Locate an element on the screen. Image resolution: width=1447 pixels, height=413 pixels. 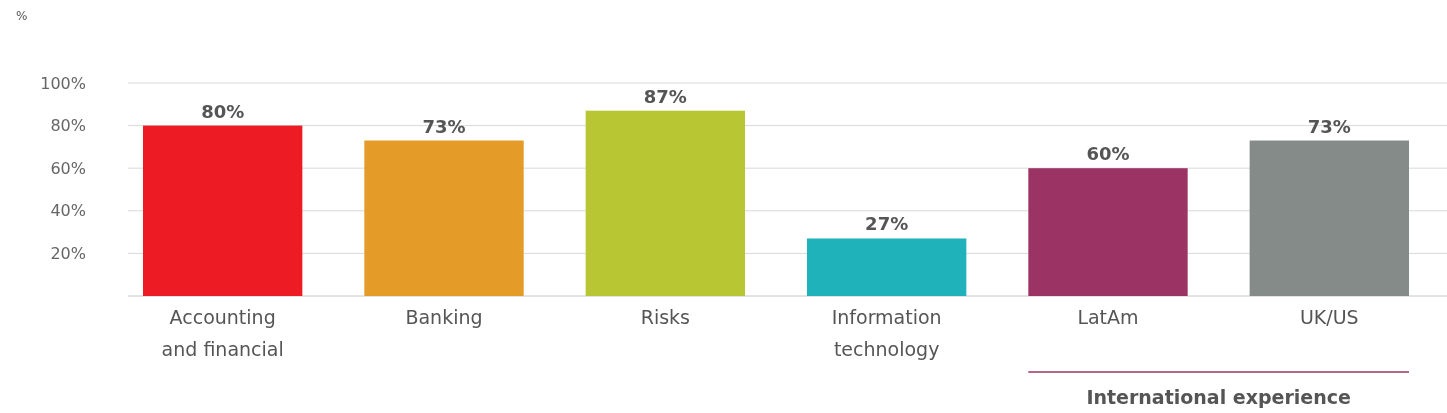
text: International experience is located at coordinates (1218, 397).